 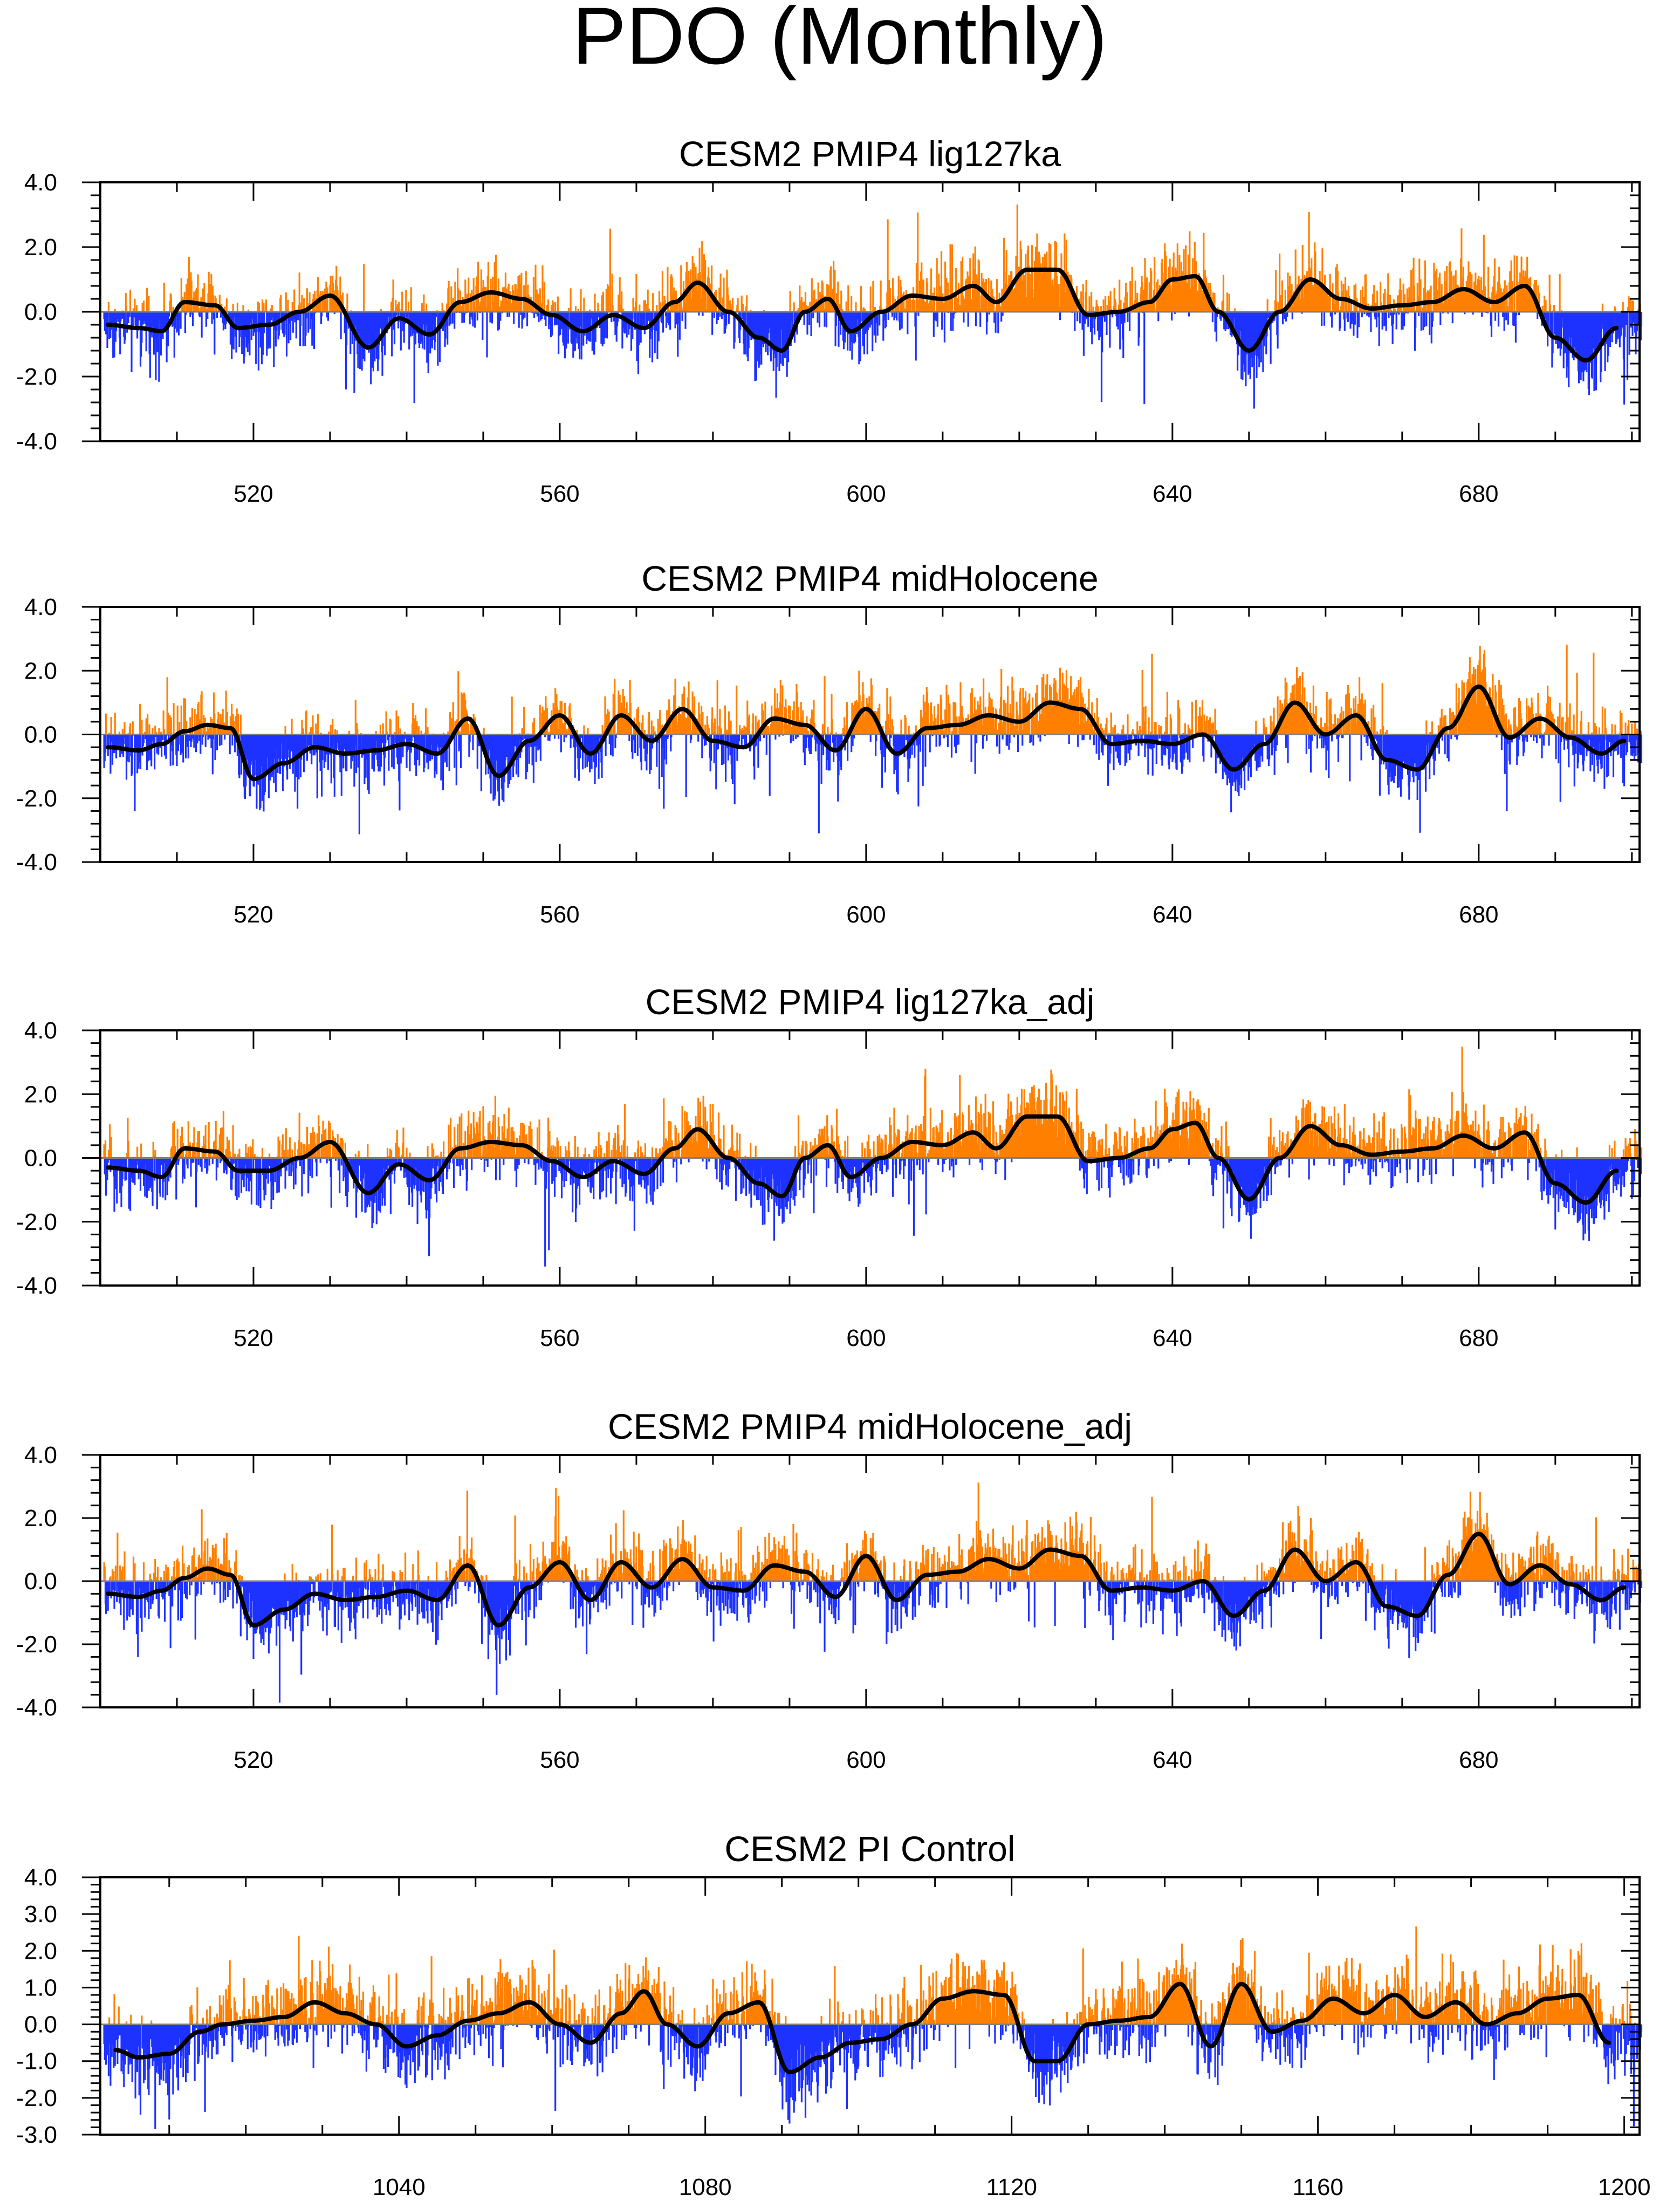 I want to click on figure-title: PDO (Monthly), so click(x=839, y=40).